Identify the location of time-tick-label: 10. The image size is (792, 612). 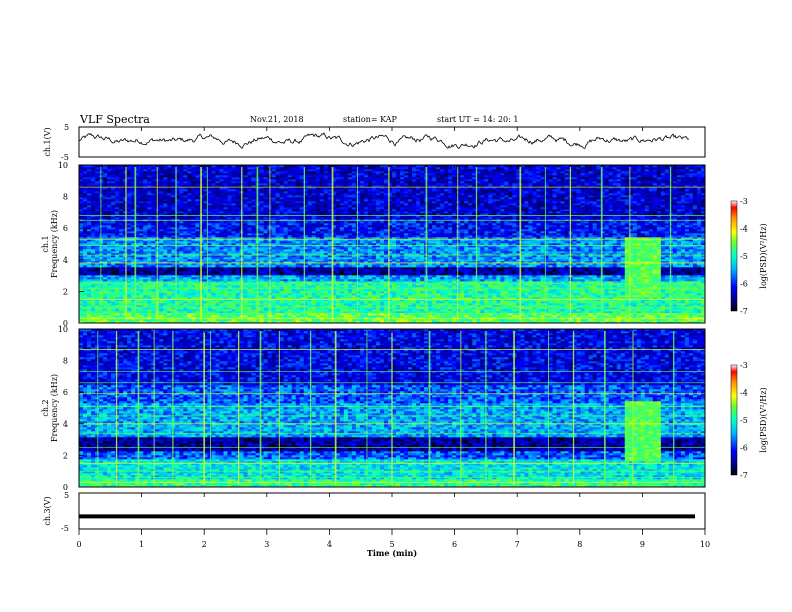
(705, 544).